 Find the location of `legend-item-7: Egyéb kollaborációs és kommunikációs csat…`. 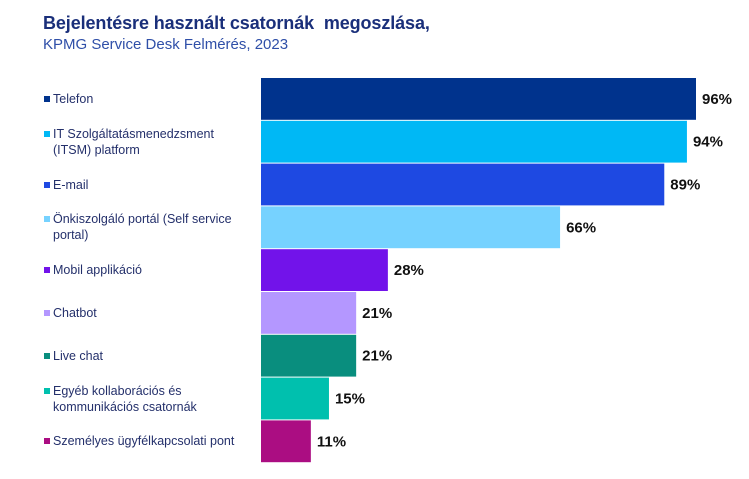

legend-item-7: Egyéb kollaborációs és kommunikációs csat… is located at coordinates (151, 399).